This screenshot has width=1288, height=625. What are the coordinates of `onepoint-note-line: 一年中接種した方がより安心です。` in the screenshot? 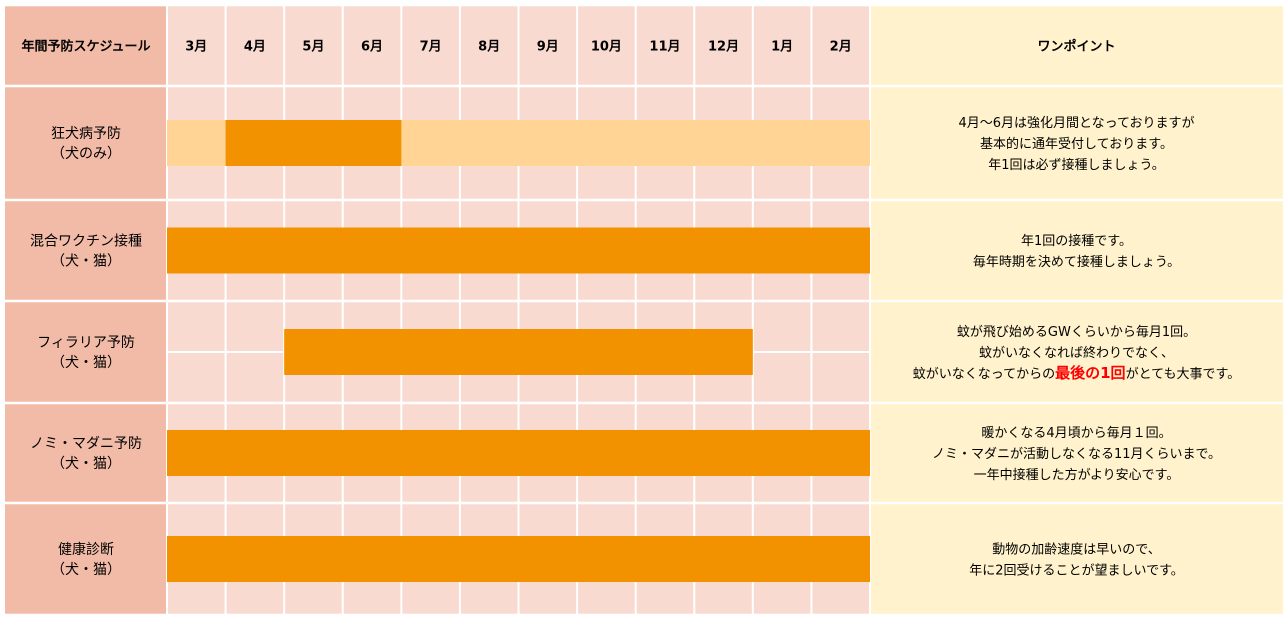 It's located at (1077, 475).